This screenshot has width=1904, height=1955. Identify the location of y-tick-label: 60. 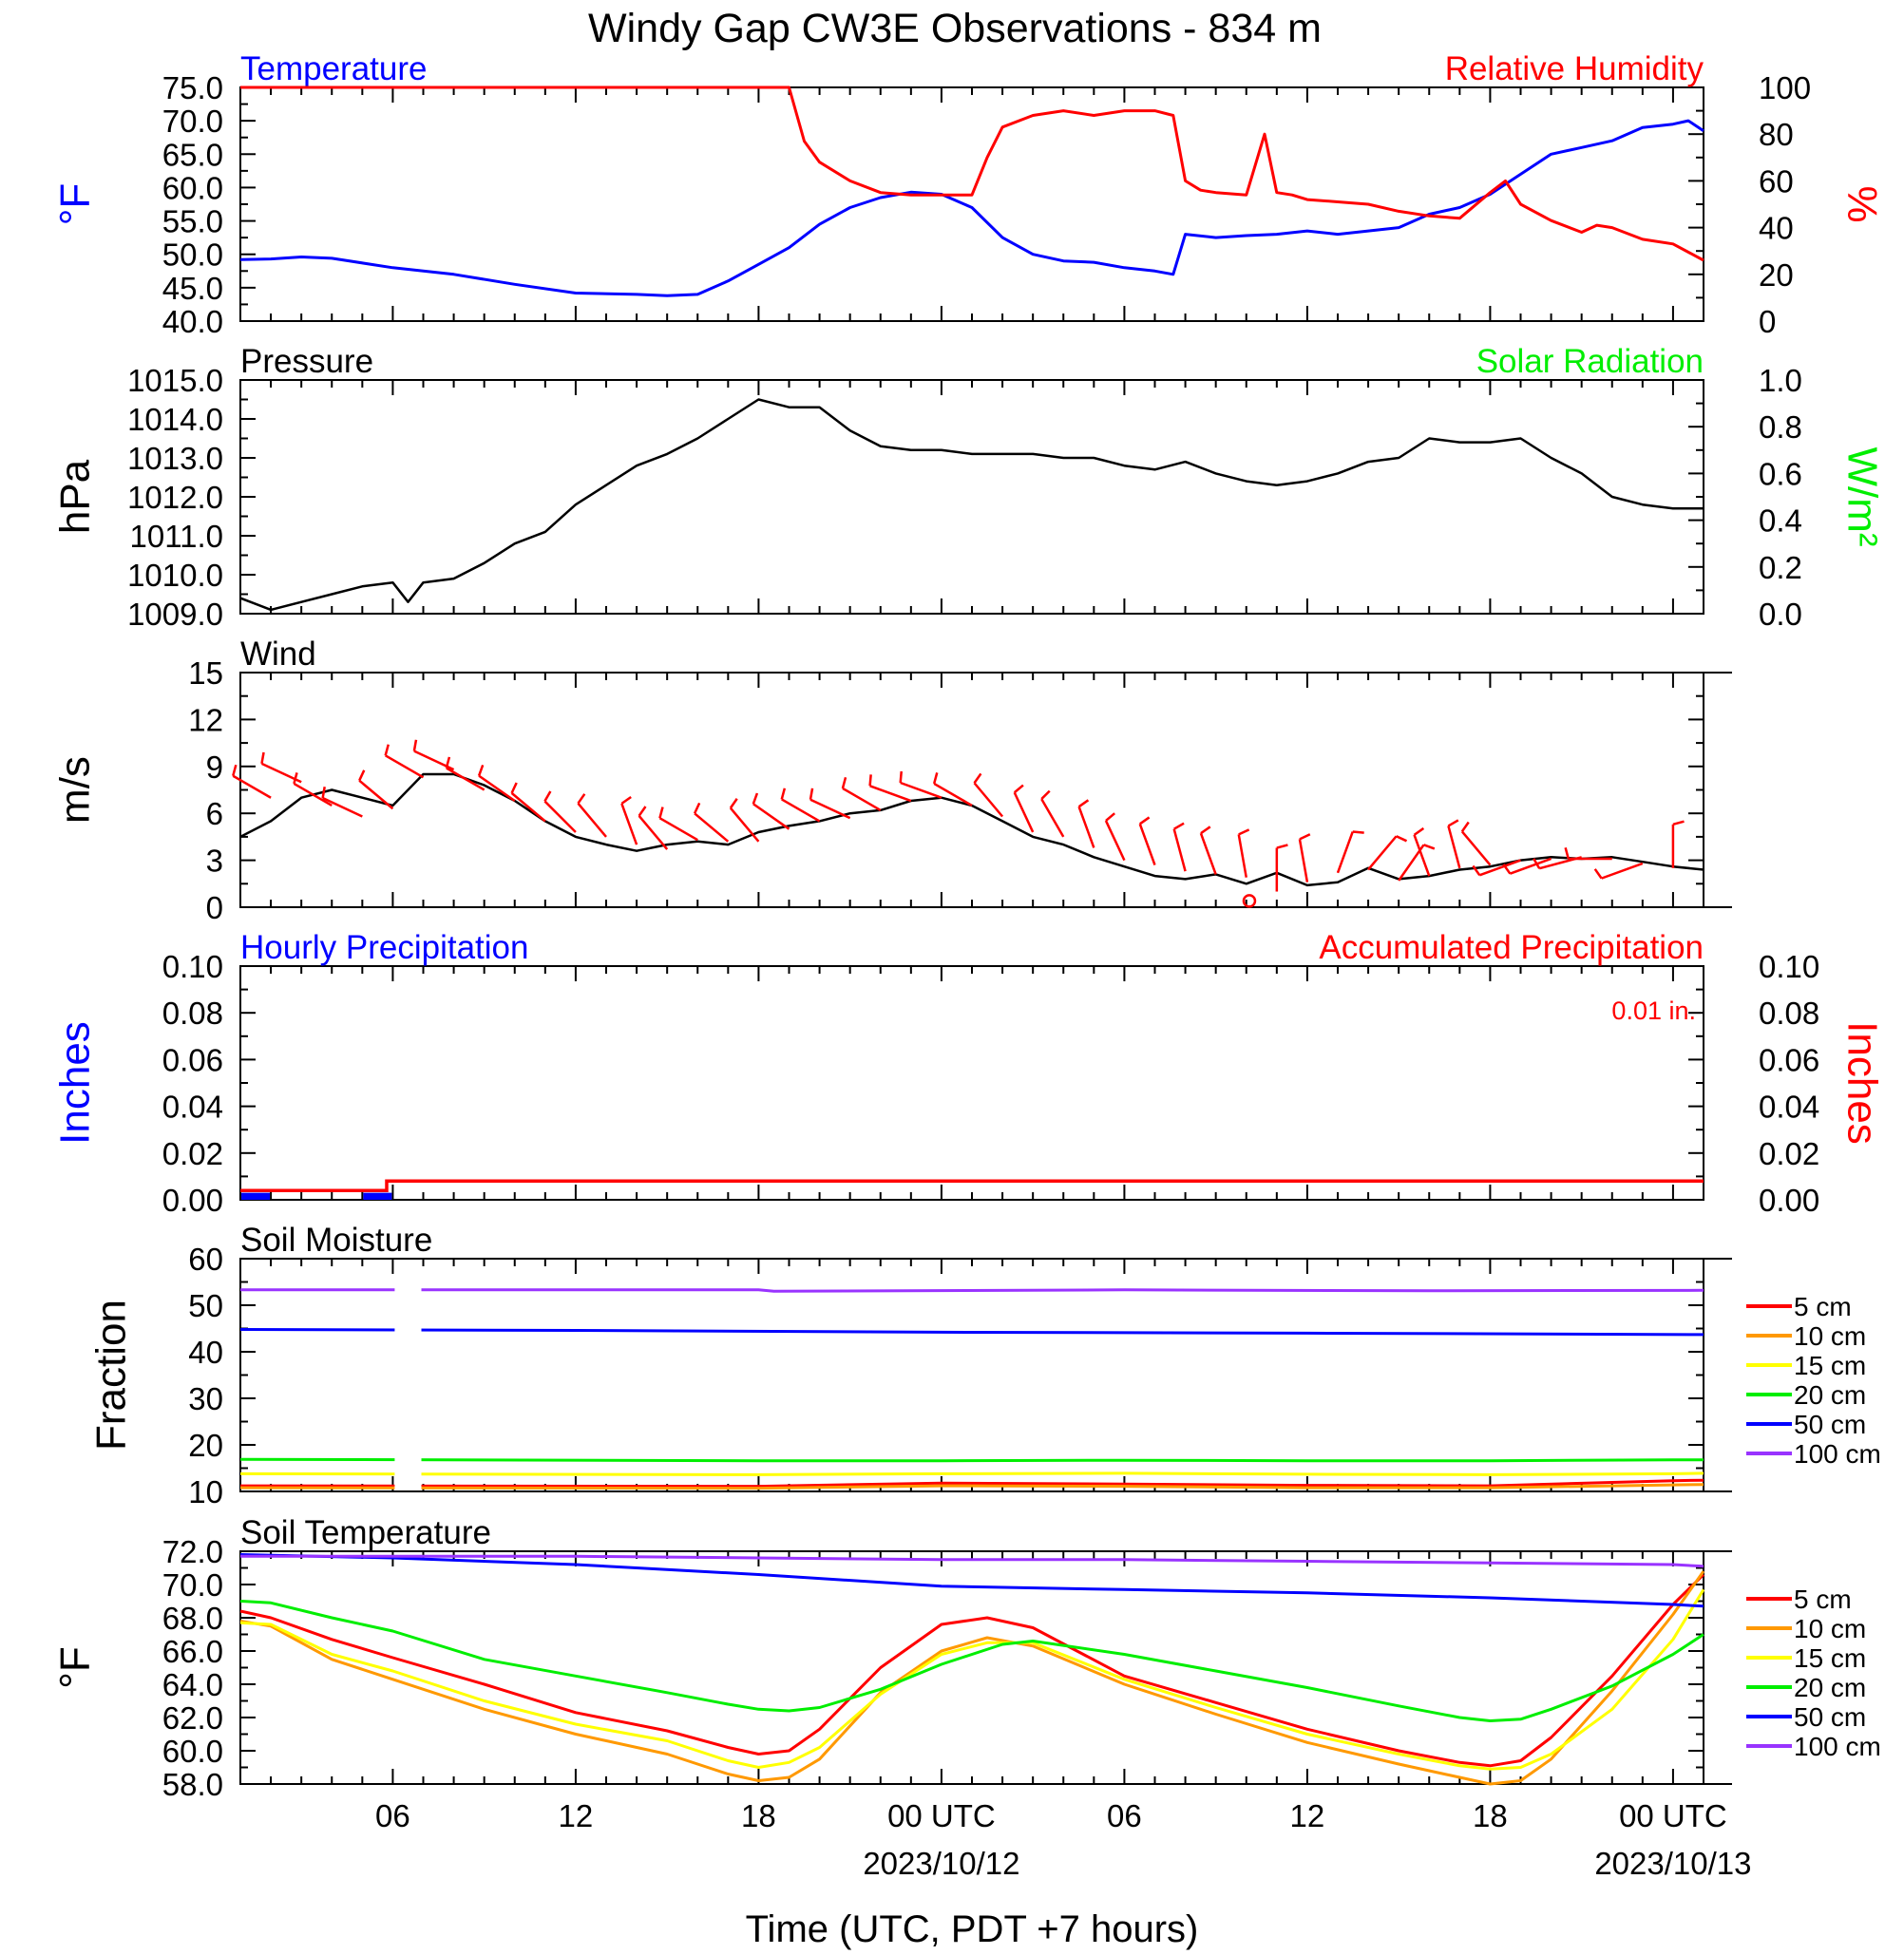
(206, 1259).